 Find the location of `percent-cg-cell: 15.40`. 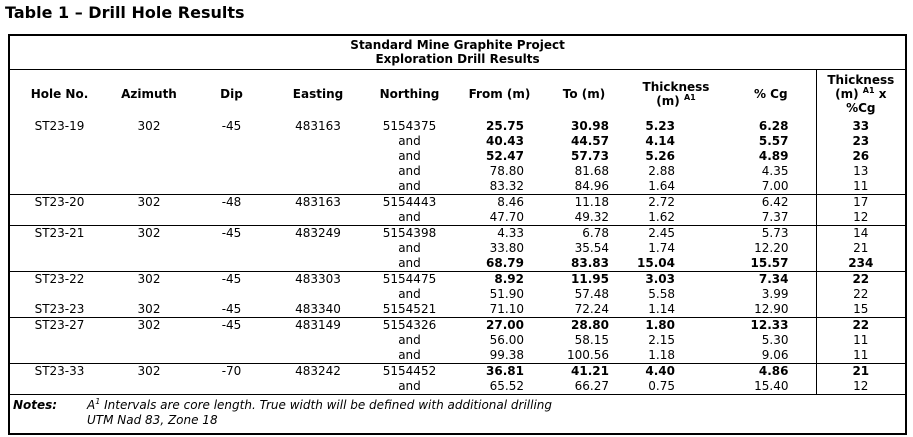

percent-cg-cell: 15.40 is located at coordinates (771, 385).